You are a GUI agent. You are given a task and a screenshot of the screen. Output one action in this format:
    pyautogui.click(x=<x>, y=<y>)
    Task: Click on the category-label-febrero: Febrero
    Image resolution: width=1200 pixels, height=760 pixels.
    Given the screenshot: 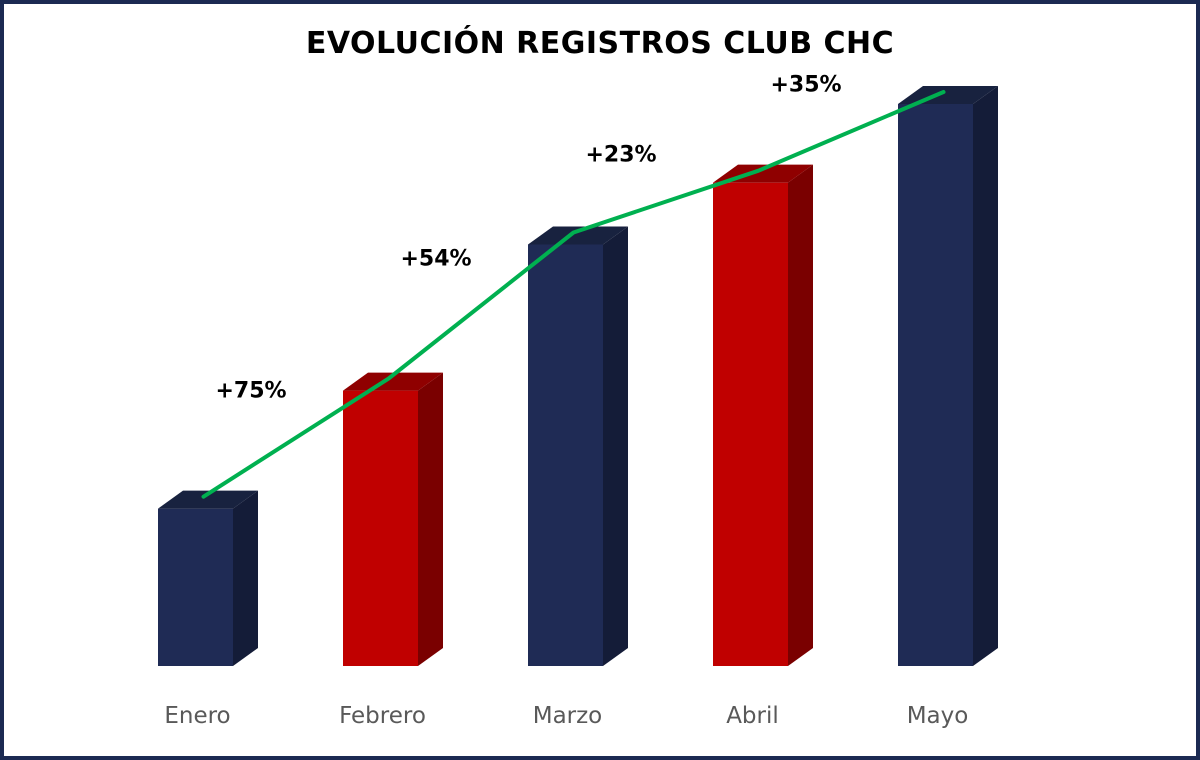 What is the action you would take?
    pyautogui.click(x=382, y=716)
    